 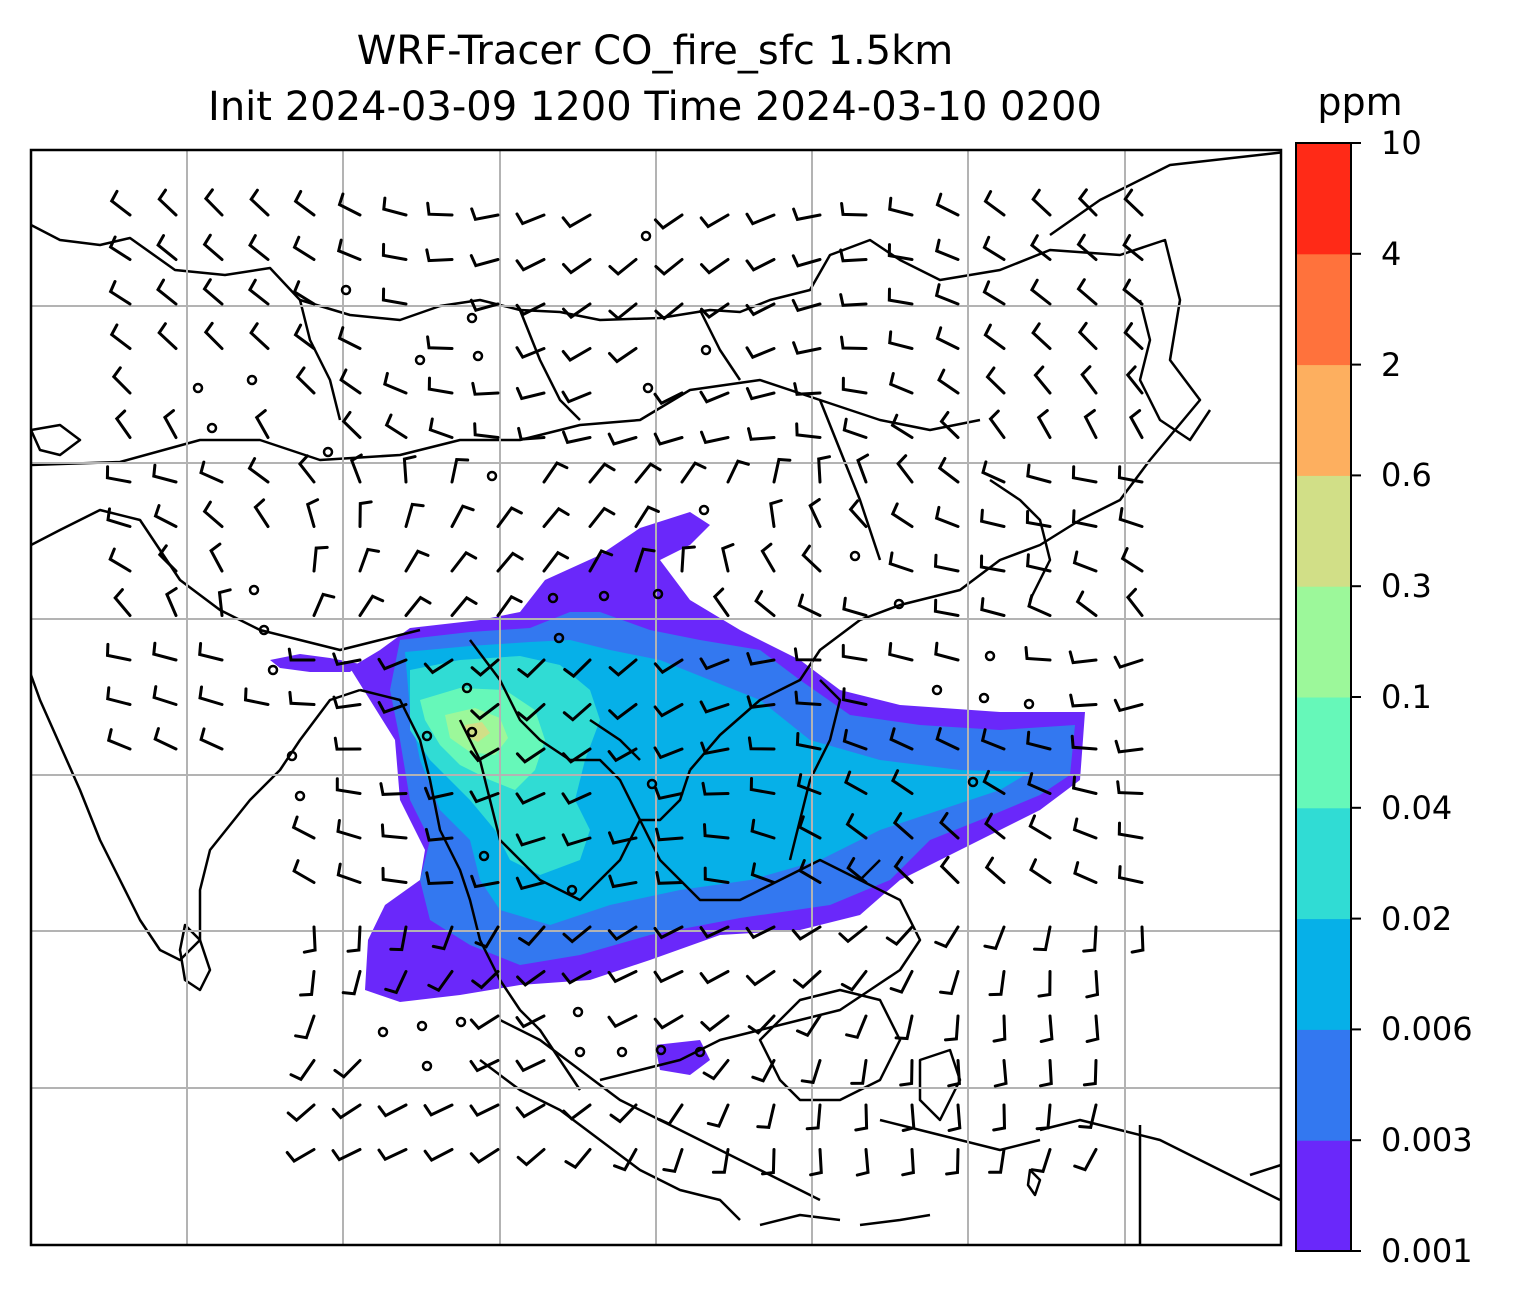 What do you see at coordinates (655, 51) in the screenshot?
I see `map-title-line-1: WRF-Tracer CO_fire_sfc 1.5km` at bounding box center [655, 51].